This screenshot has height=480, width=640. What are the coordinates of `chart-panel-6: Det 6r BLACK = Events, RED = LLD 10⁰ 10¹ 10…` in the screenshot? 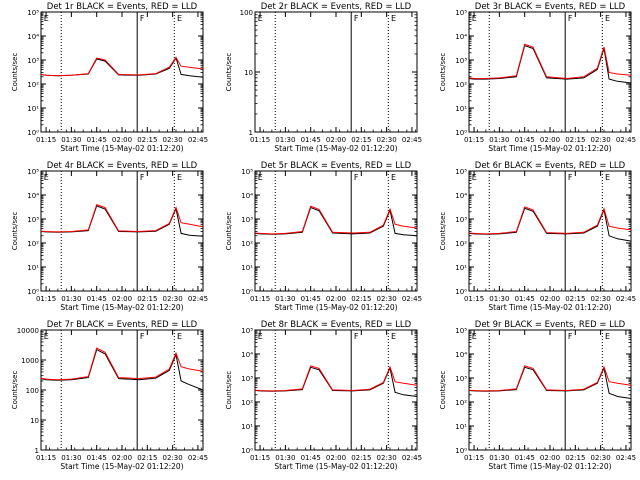 It's located at (537, 236).